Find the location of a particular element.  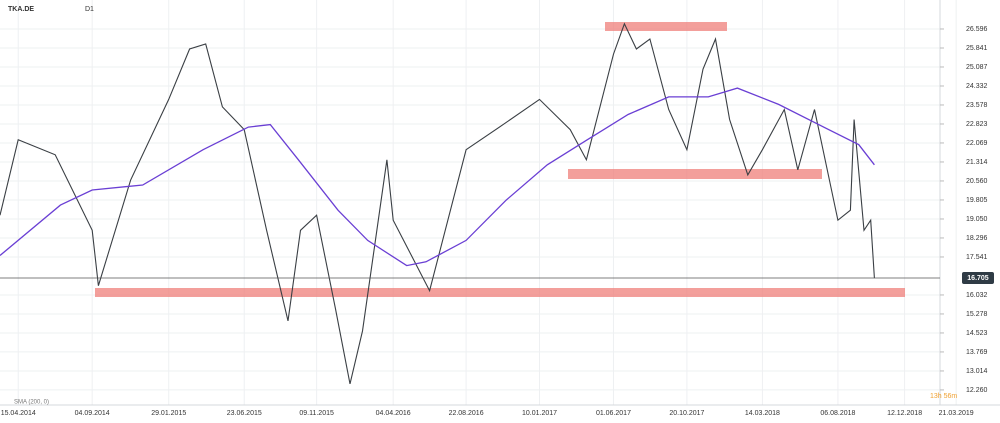

y-tick-label: 21.314 is located at coordinates (977, 162).